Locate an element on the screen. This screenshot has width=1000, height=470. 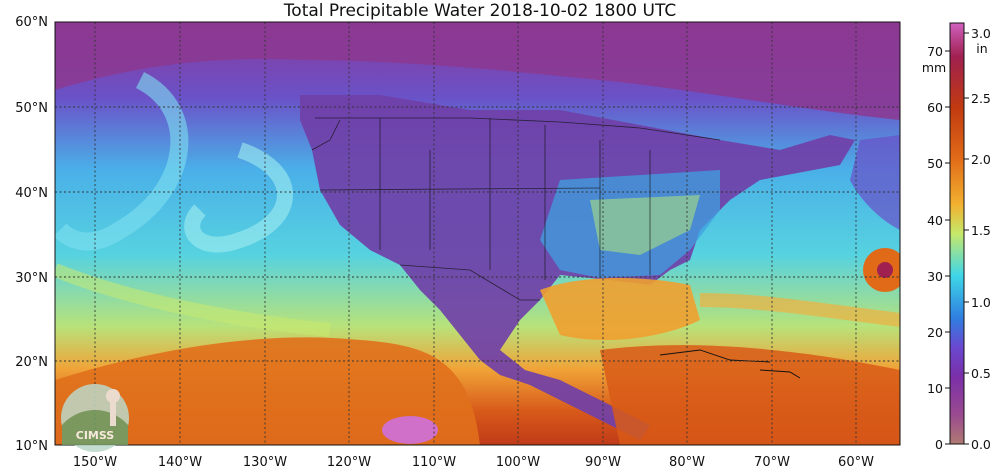
lon-label-110w: 110°W is located at coordinates (434, 462).